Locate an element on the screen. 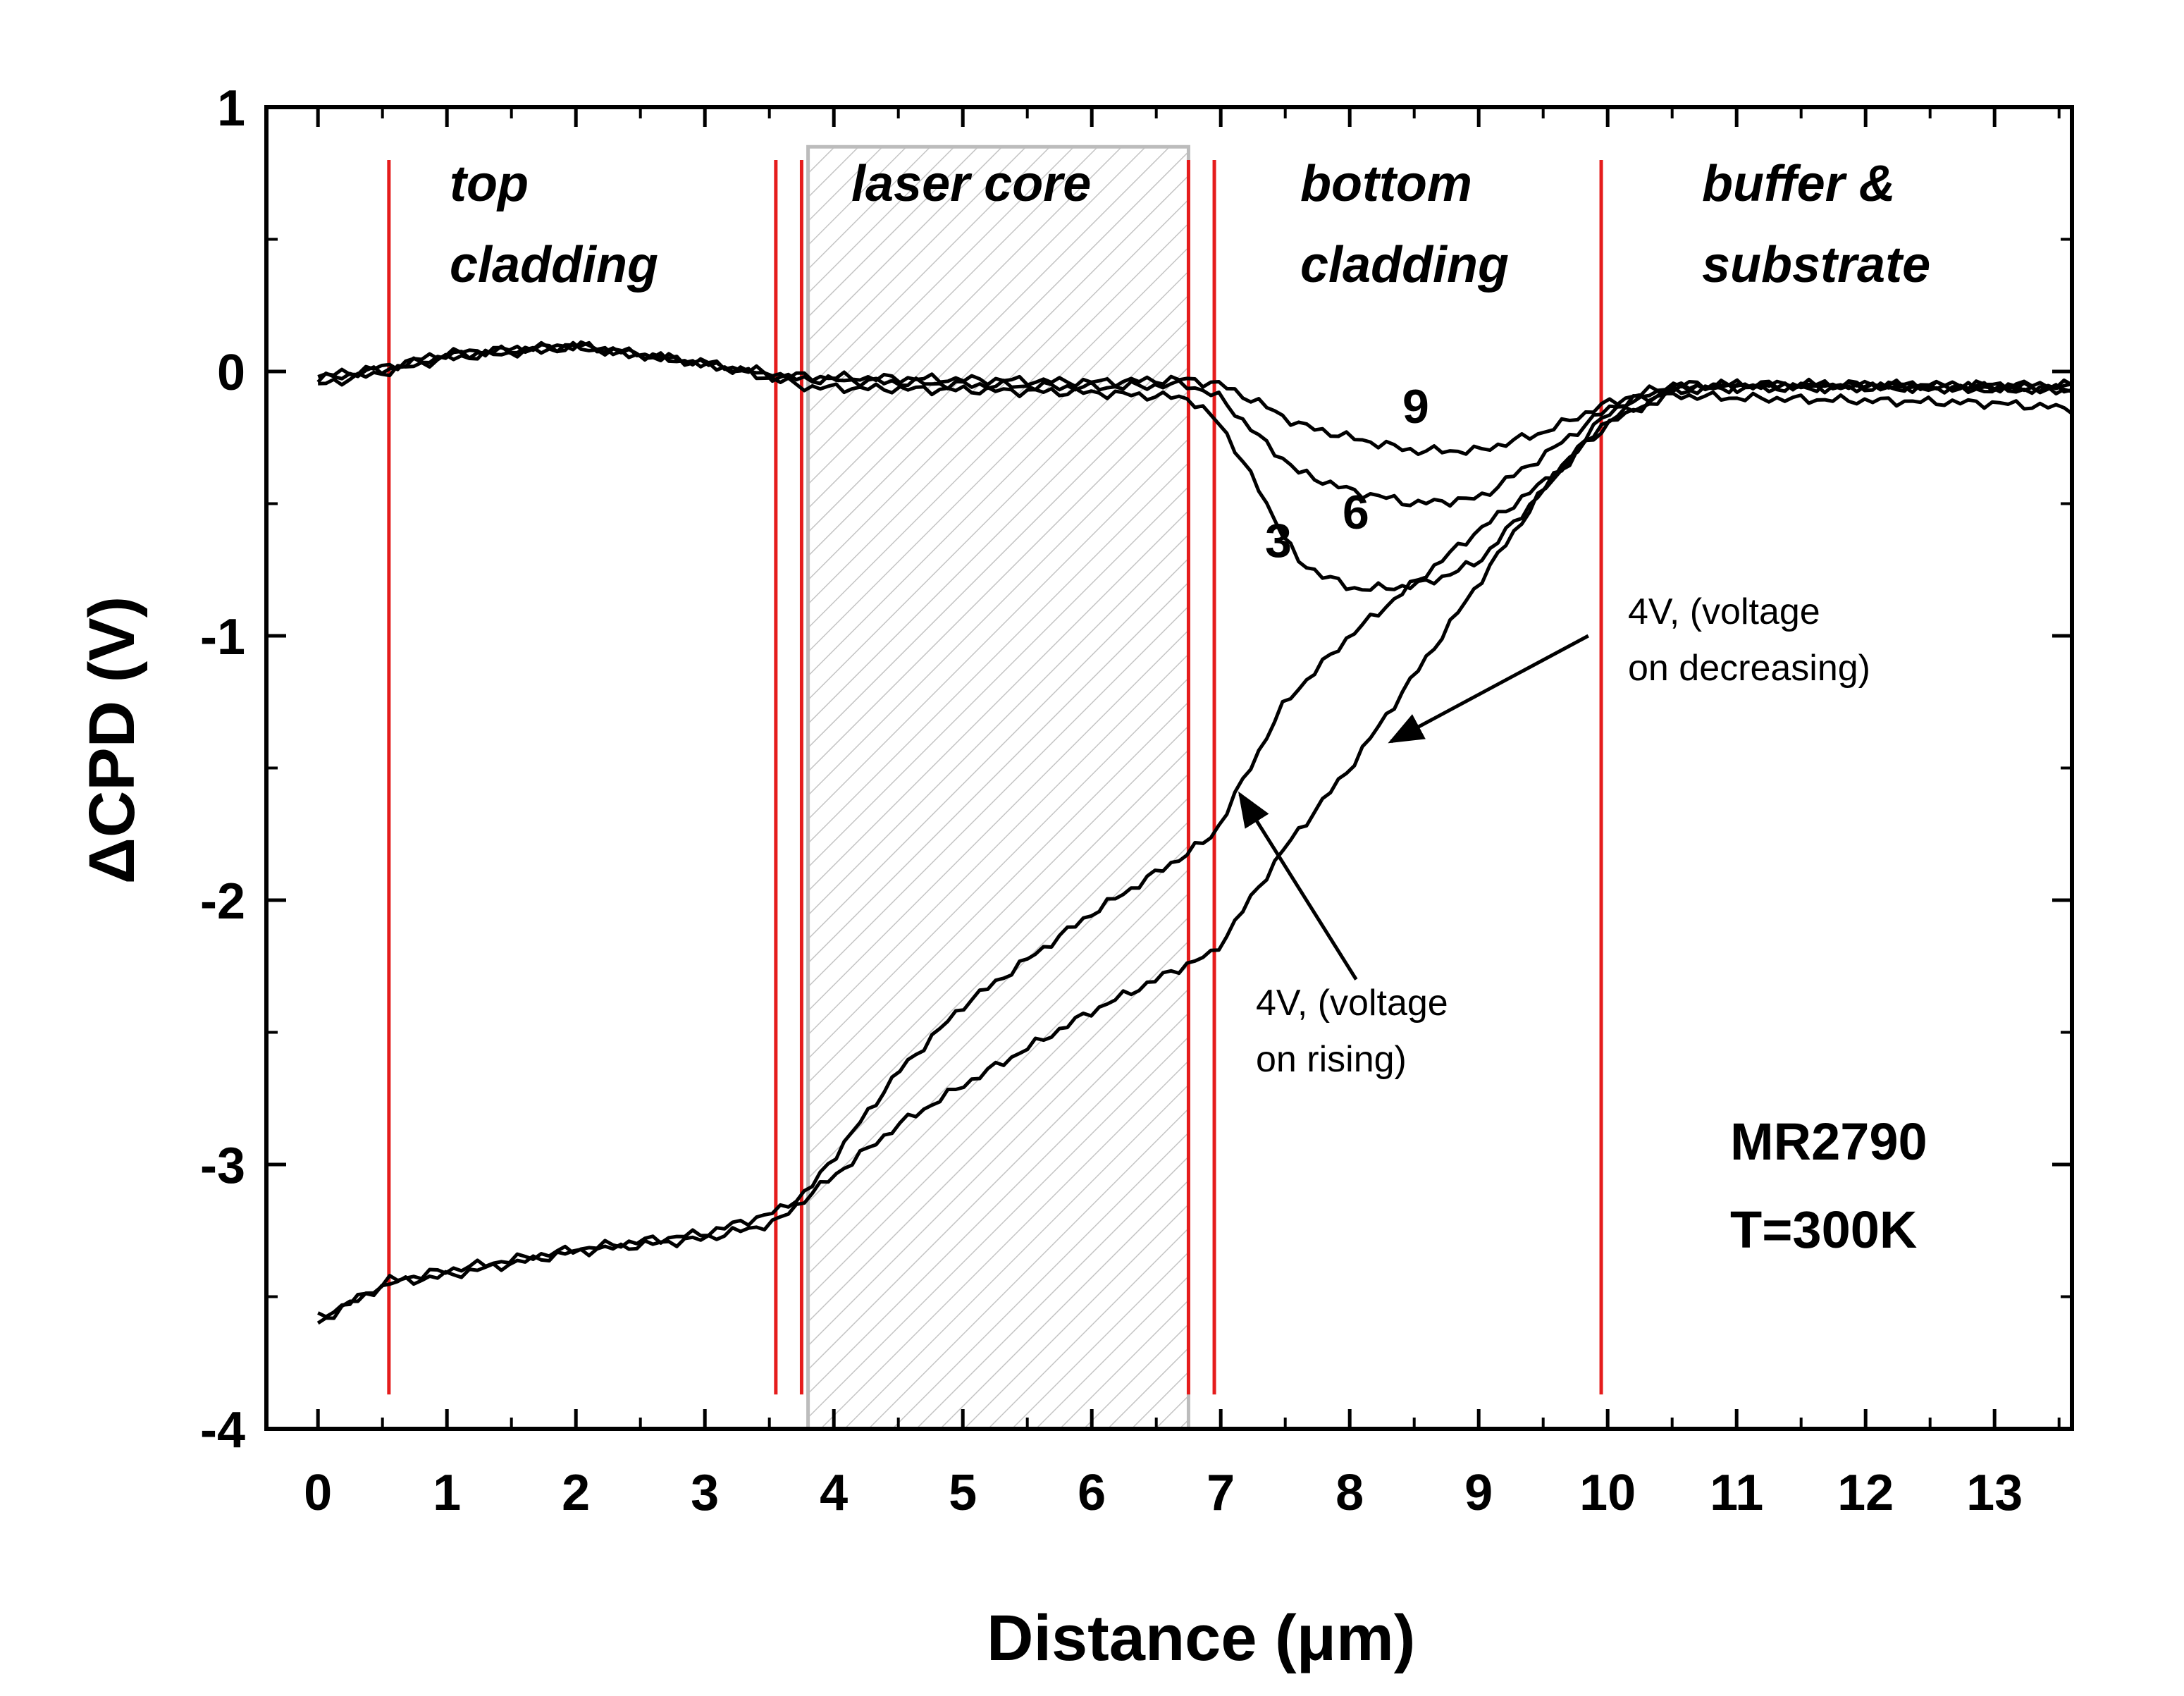 Image resolution: width=2184 pixels, height=1696 pixels. curve-label-3: 3 is located at coordinates (1278, 540).